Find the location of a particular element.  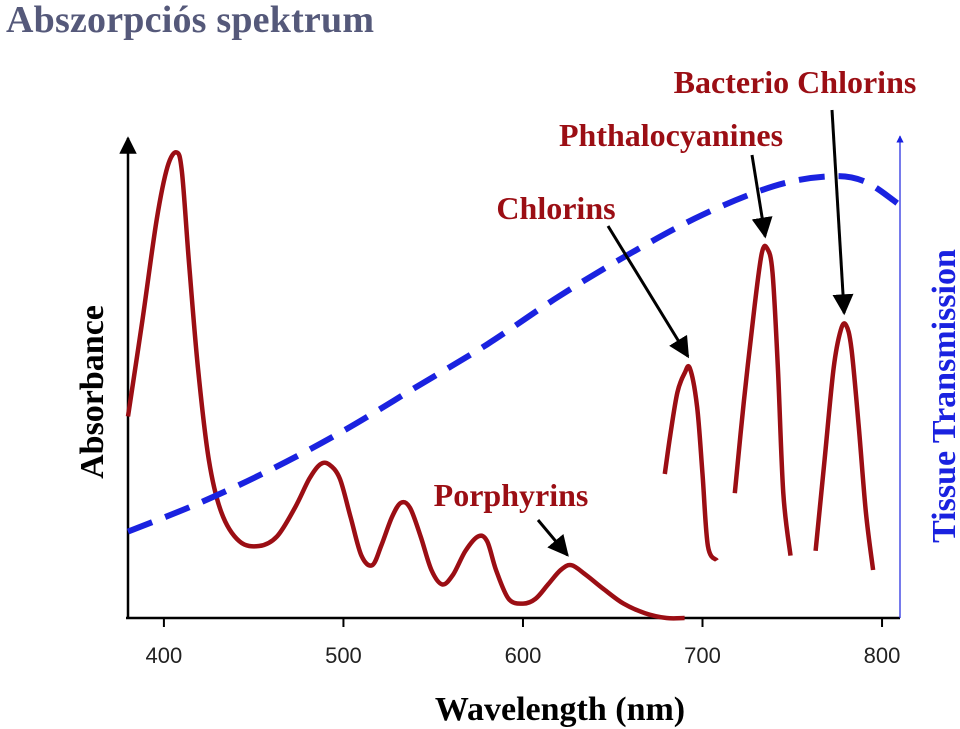

series-bacterio-chlorins is located at coordinates (844, 446).